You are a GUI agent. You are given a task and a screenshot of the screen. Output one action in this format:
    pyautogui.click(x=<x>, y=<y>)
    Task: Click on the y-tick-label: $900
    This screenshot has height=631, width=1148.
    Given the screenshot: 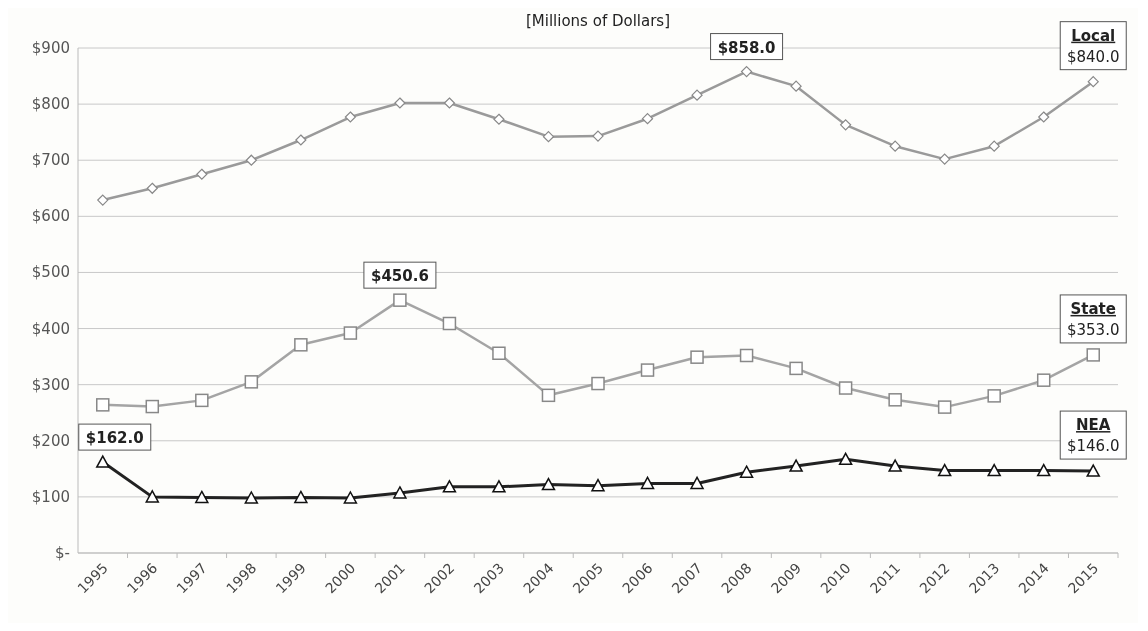 What is the action you would take?
    pyautogui.click(x=50, y=48)
    